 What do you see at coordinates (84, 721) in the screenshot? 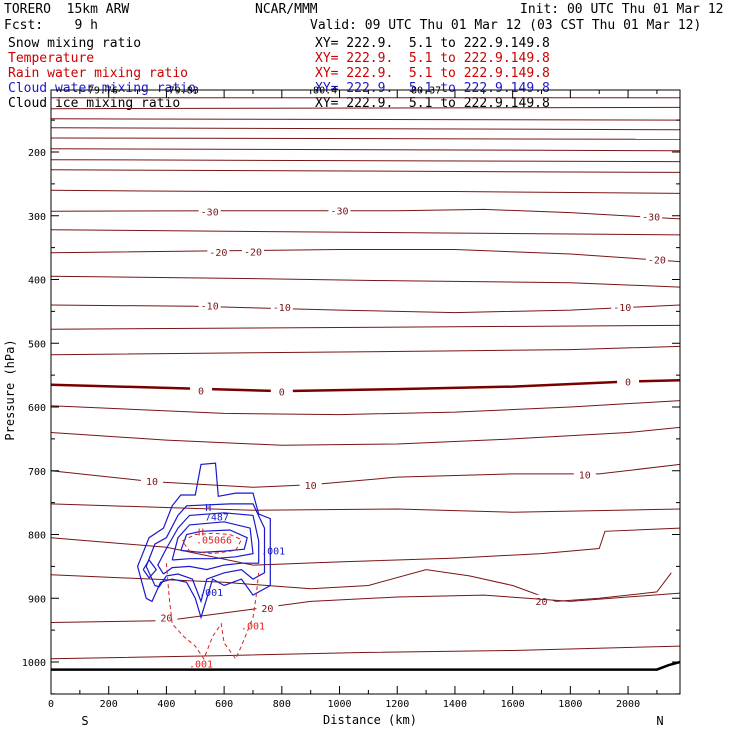
I see `south-label: S` at bounding box center [84, 721].